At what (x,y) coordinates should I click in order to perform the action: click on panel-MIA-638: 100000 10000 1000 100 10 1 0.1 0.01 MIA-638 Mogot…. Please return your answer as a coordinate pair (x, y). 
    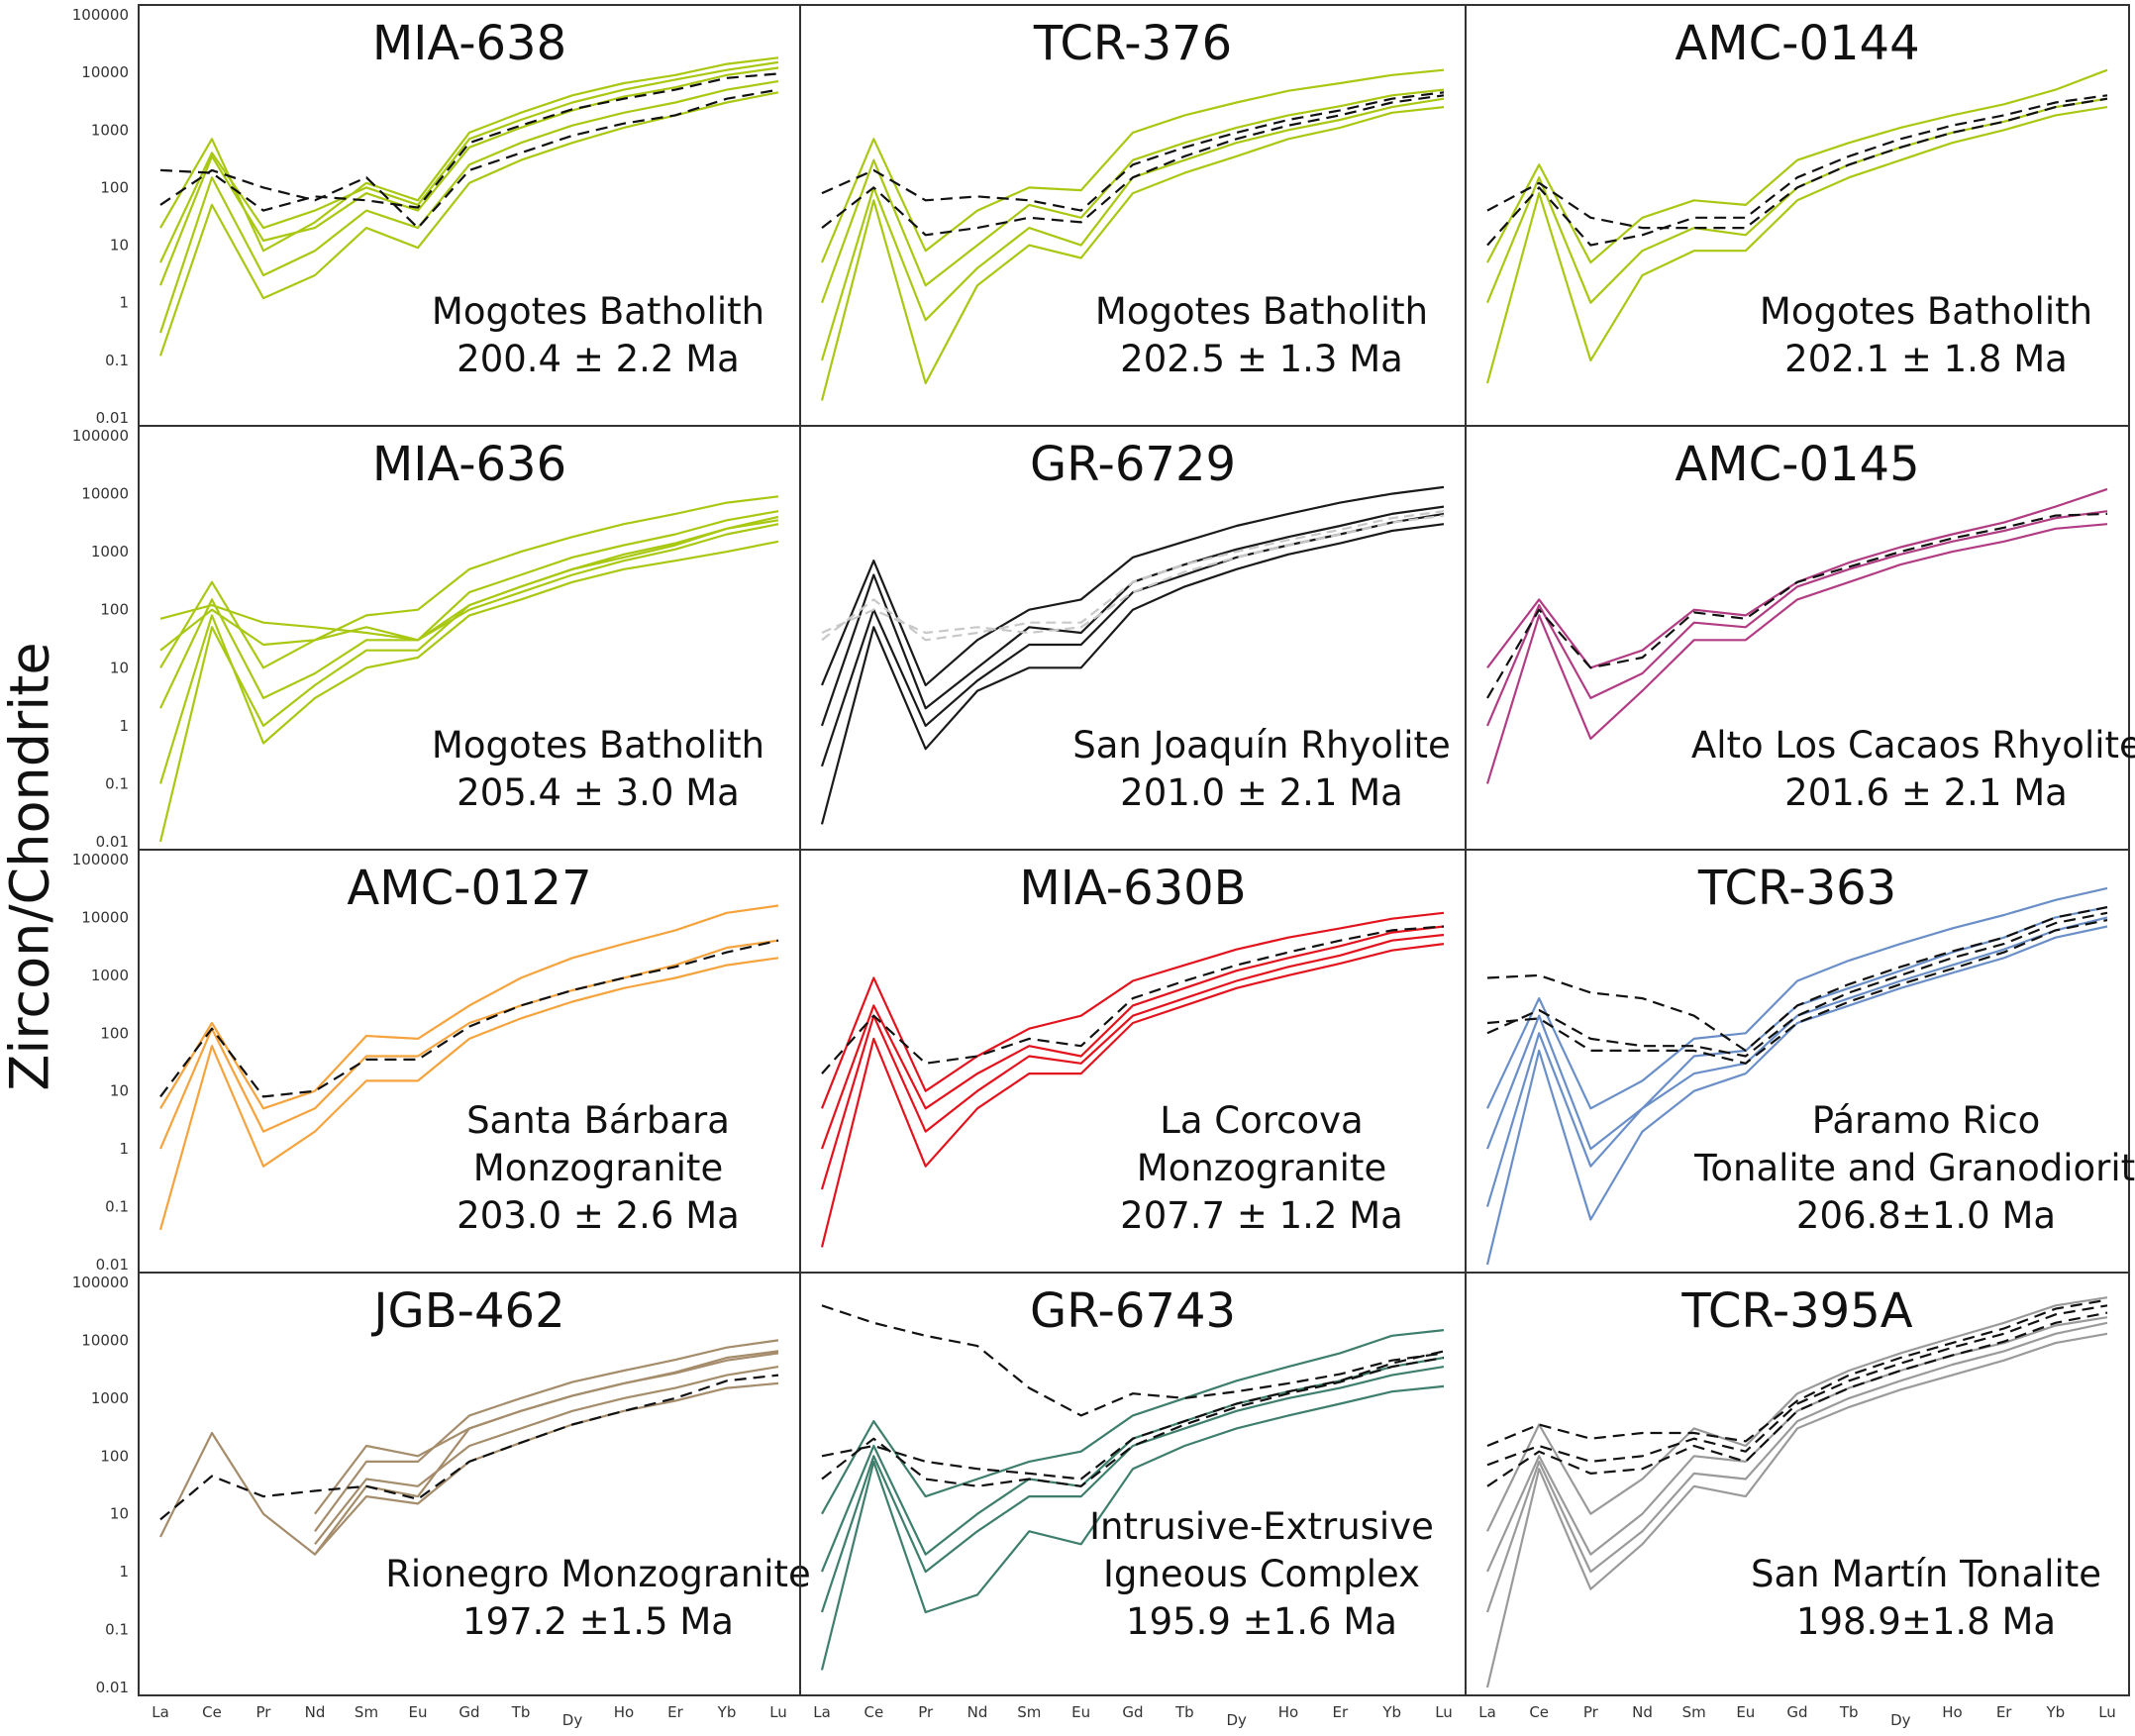
    Looking at the image, I should click on (437, 215).